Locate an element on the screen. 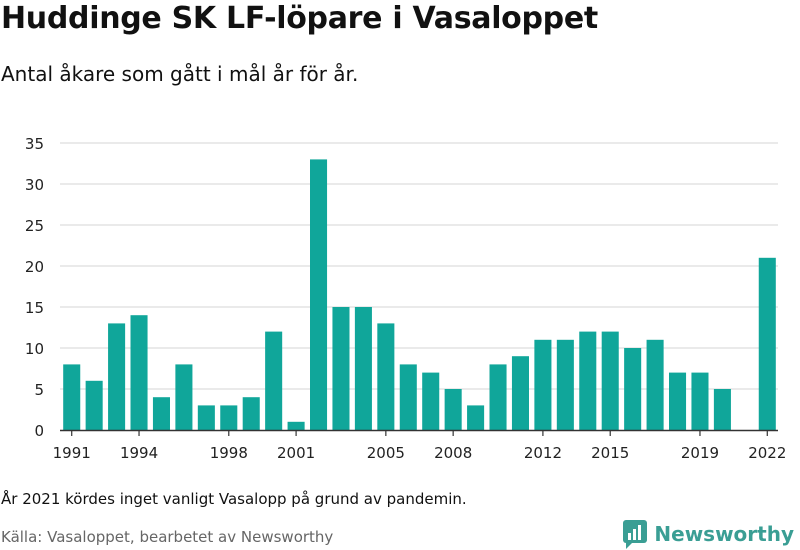 The image size is (800, 550). bar-2005 is located at coordinates (386, 376).